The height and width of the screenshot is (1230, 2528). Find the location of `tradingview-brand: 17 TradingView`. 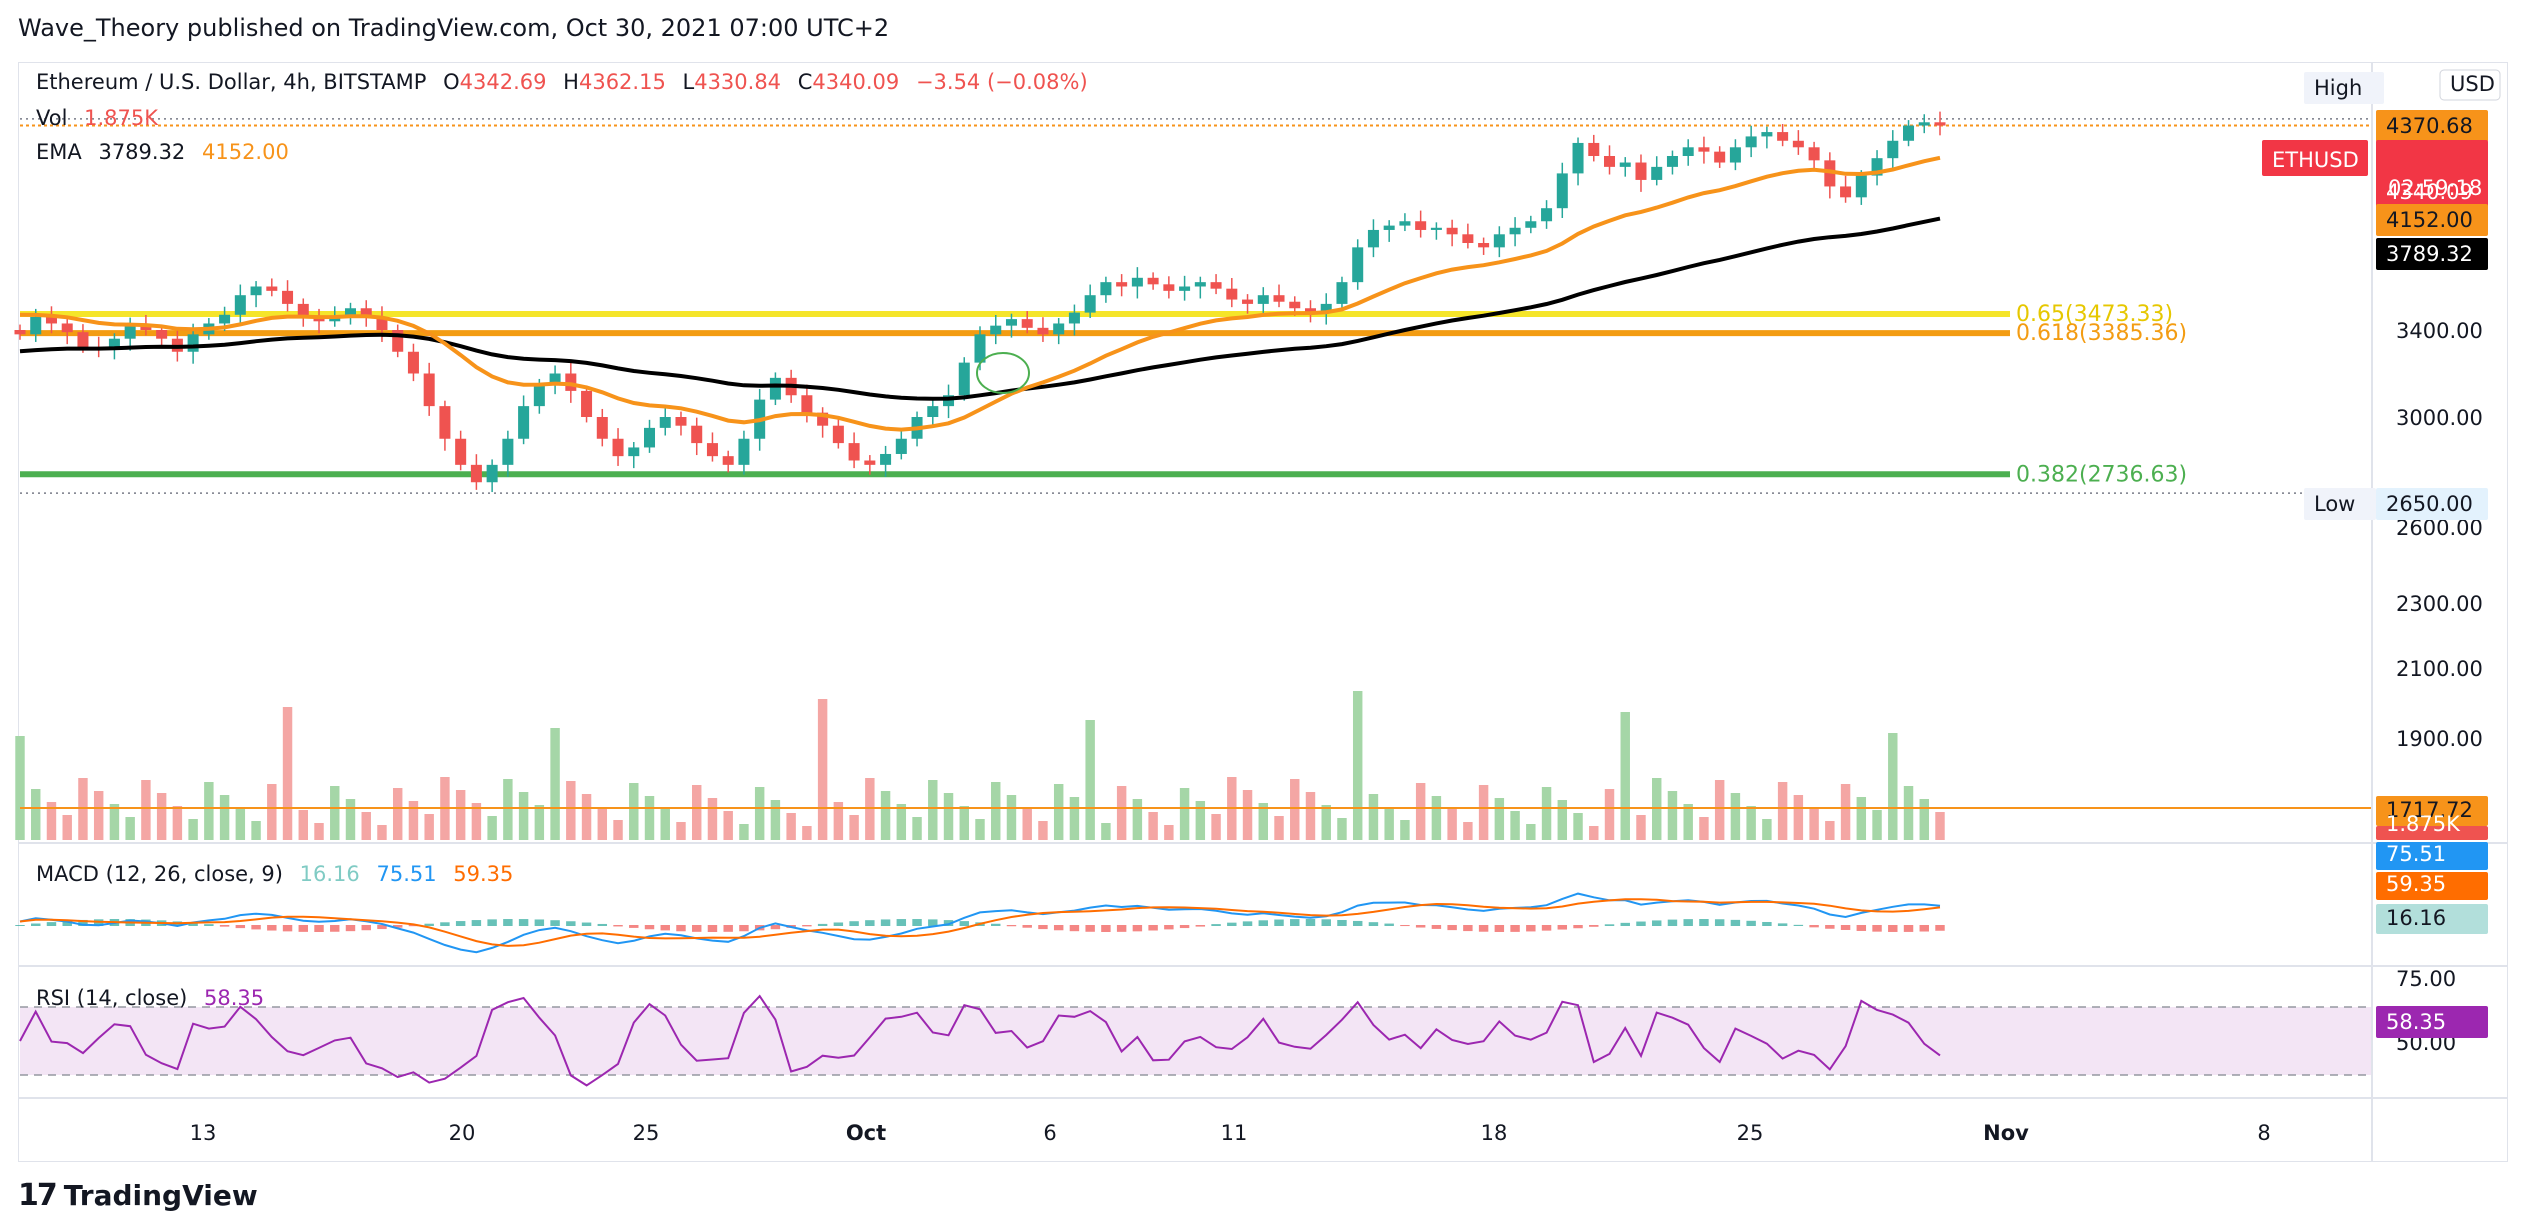

tradingview-brand: 17 TradingView is located at coordinates (138, 1195).